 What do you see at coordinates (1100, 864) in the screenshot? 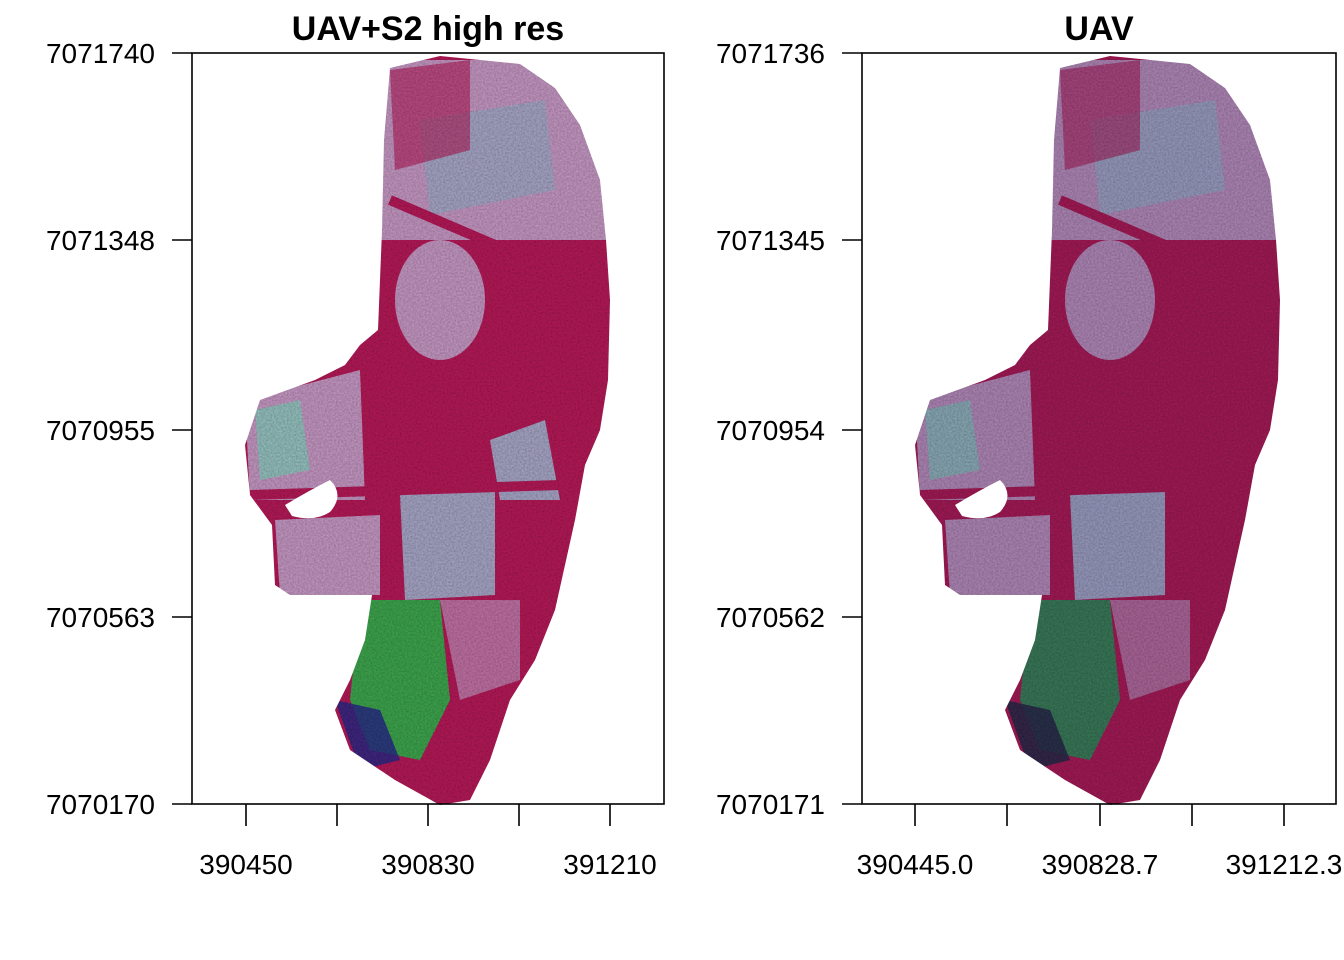
I see `x-tick-label: 390828.7` at bounding box center [1100, 864].